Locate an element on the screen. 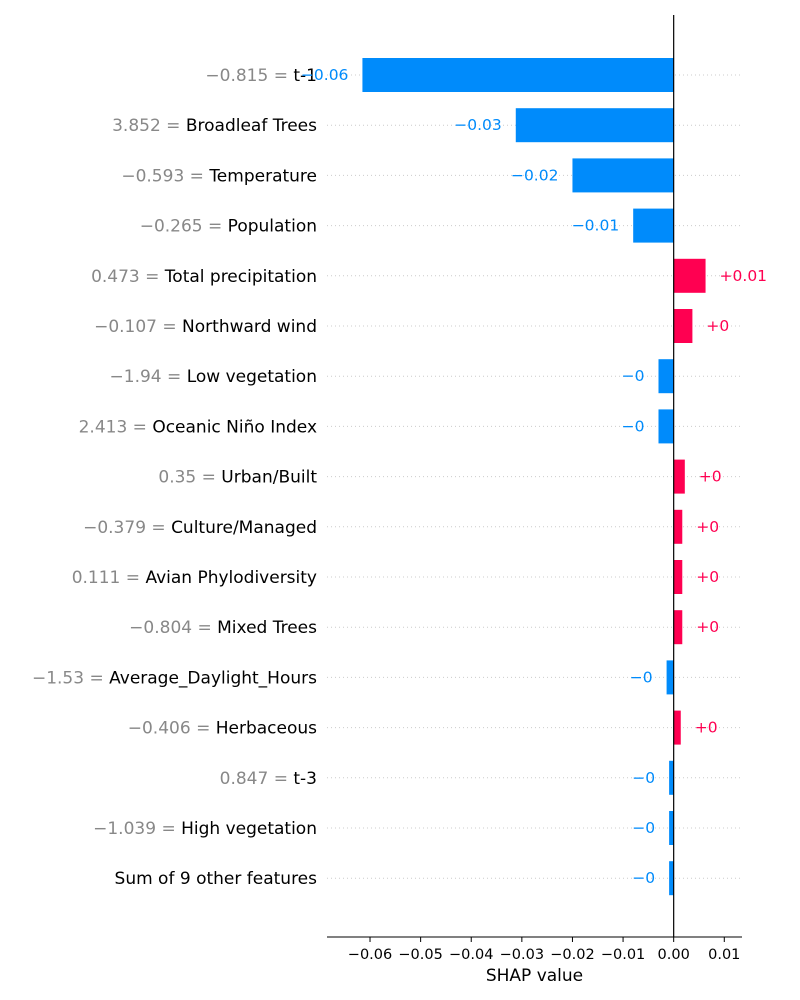  feature-label: −0.406 = Herbaceous is located at coordinates (222, 729).